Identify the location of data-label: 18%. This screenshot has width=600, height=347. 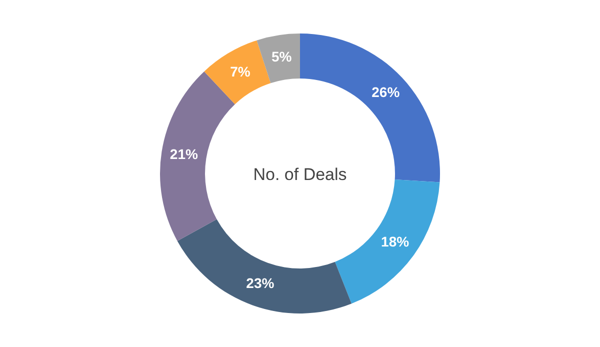
(395, 242).